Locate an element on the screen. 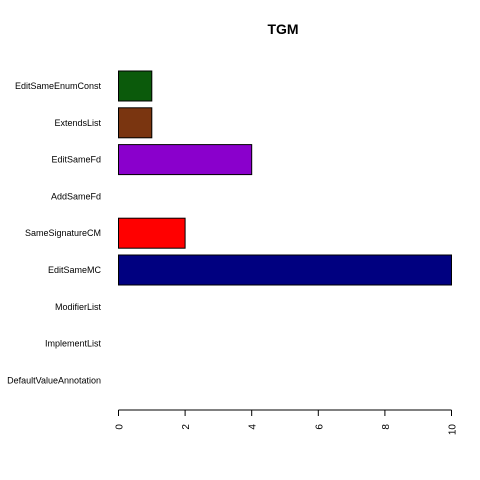 The height and width of the screenshot is (480, 480). x-tick-label: 0 is located at coordinates (120, 427).